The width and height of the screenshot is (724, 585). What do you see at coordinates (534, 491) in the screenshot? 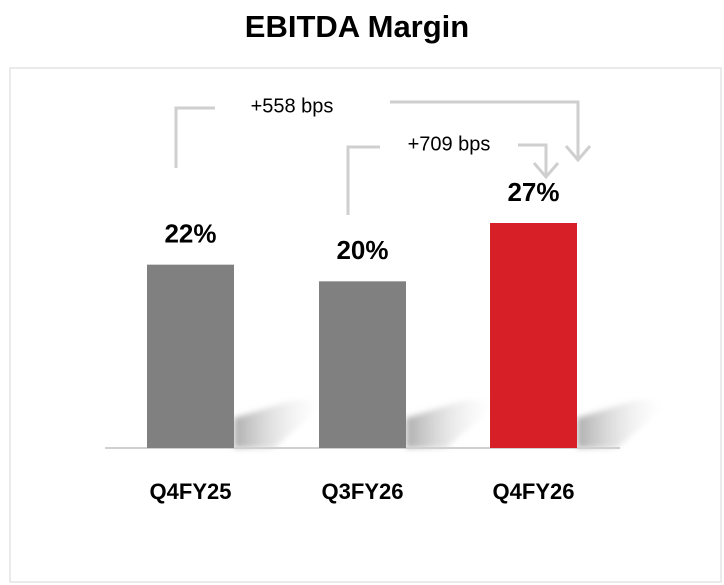
I see `x-tick-label: Q4FY26` at bounding box center [534, 491].